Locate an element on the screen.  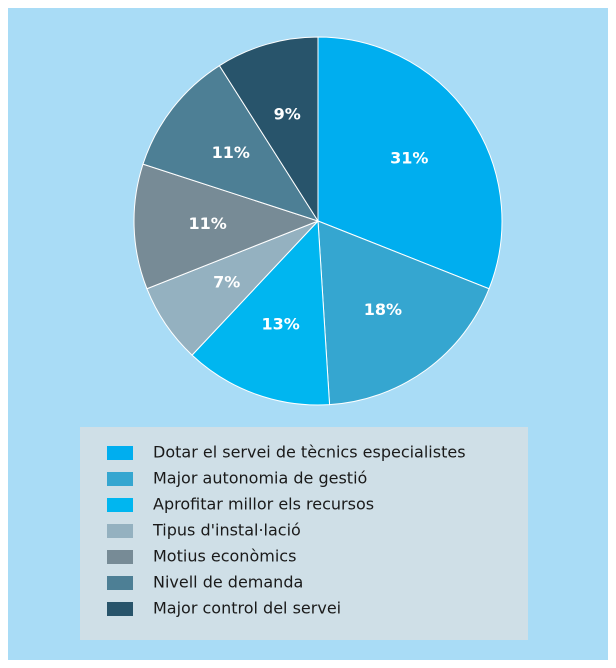
legend-label: Tipus d'instal·lació is located at coordinates (226, 530).